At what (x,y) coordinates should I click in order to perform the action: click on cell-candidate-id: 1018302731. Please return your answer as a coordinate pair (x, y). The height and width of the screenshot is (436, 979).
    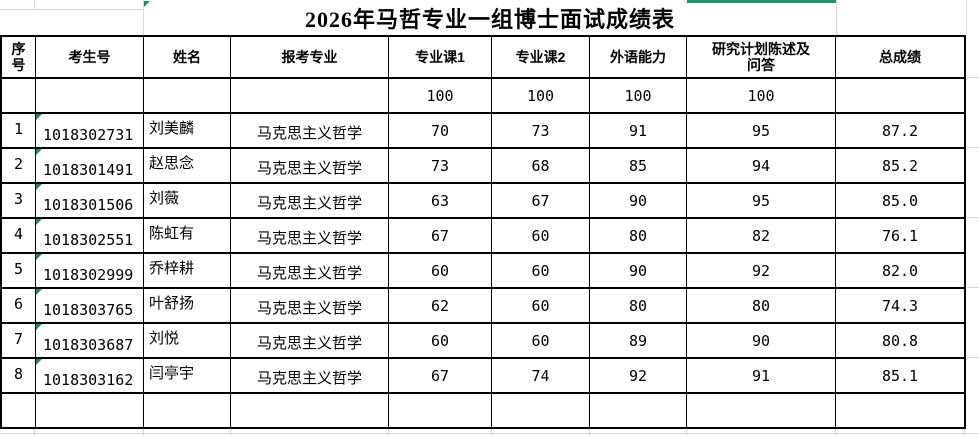
    Looking at the image, I should click on (89, 130).